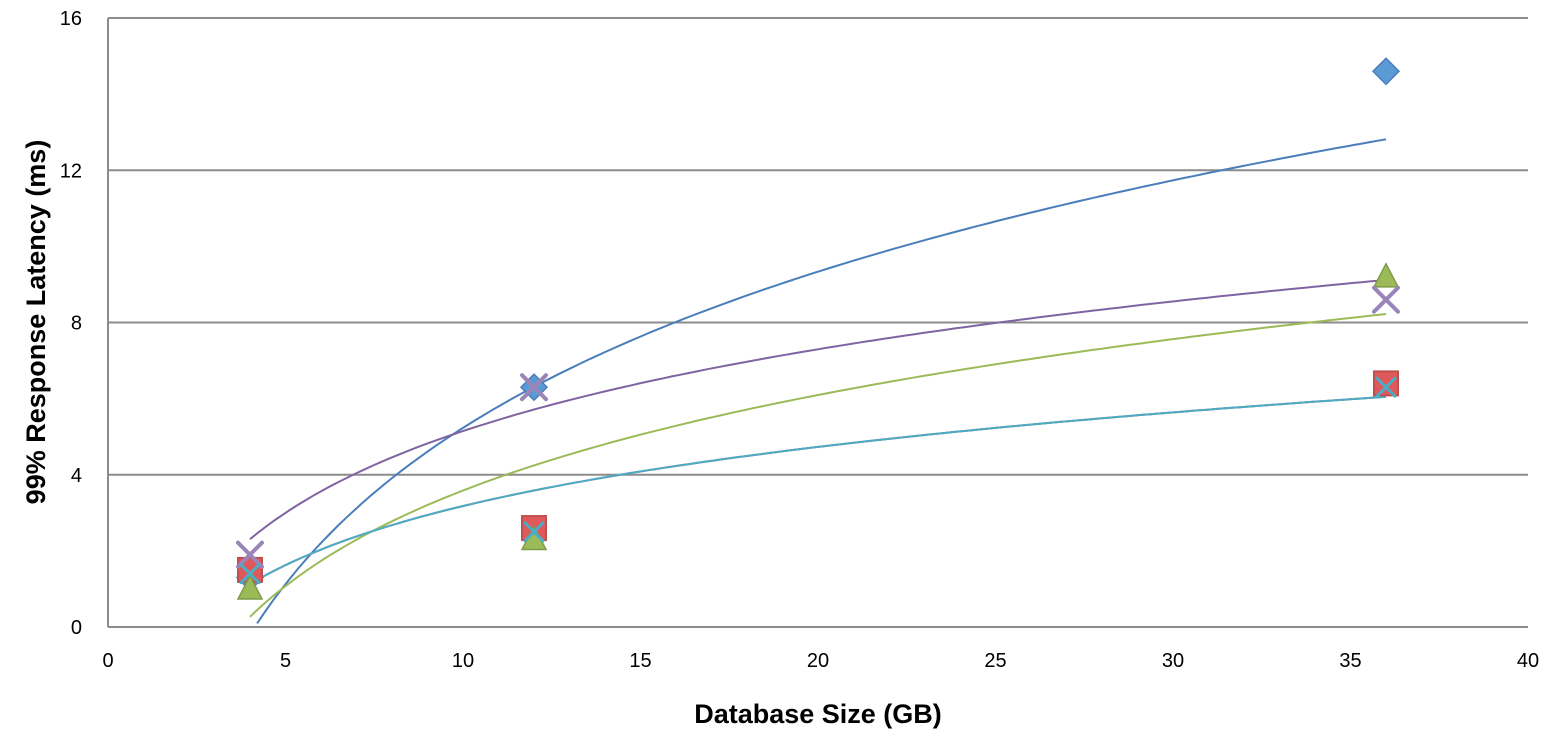 This screenshot has height=730, width=1546. I want to click on y-tick-label: 8, so click(76, 324).